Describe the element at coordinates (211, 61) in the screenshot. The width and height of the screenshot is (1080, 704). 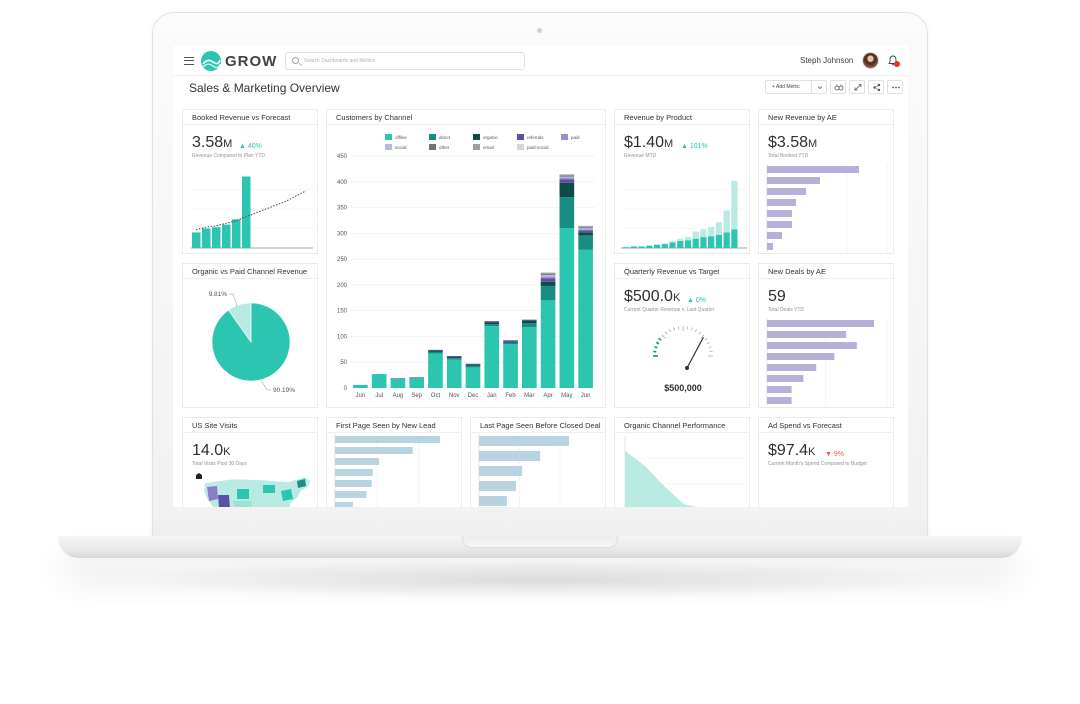
I see `grow-logo-icon` at that location.